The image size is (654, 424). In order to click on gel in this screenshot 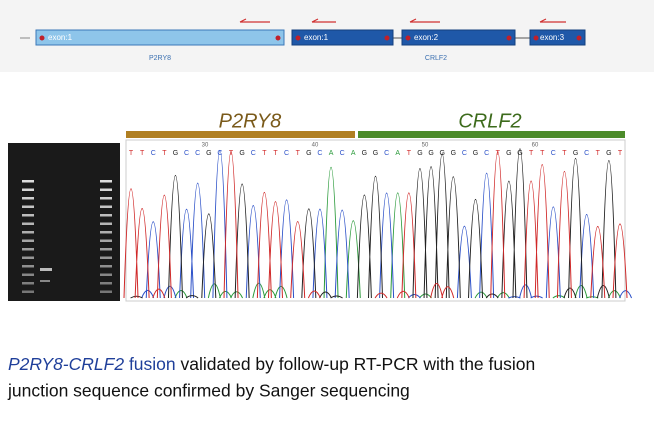, I will do `click(64, 222)`.